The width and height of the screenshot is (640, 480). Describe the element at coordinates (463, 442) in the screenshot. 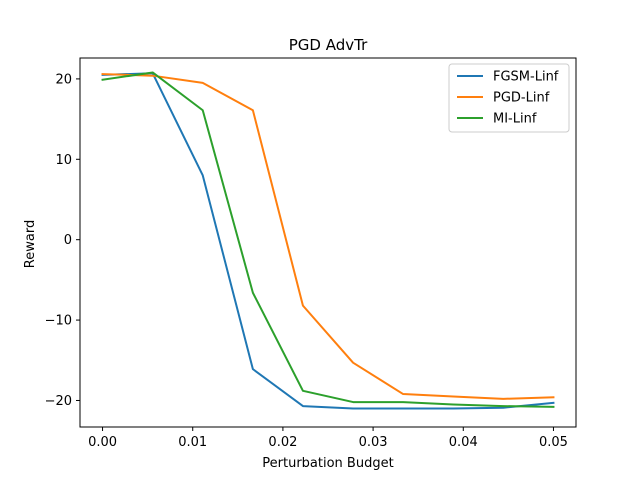

I see `x-tick-label: 0.04` at that location.